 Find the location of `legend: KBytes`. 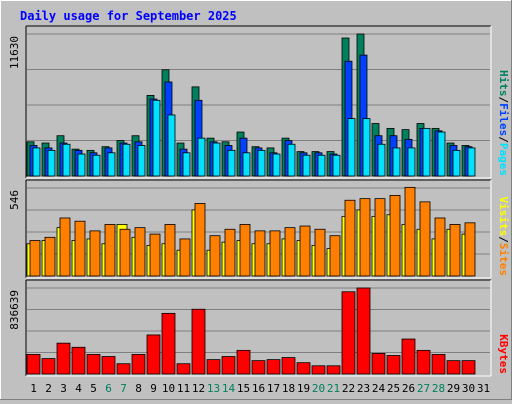

legend: KBytes is located at coordinates (503, 354).